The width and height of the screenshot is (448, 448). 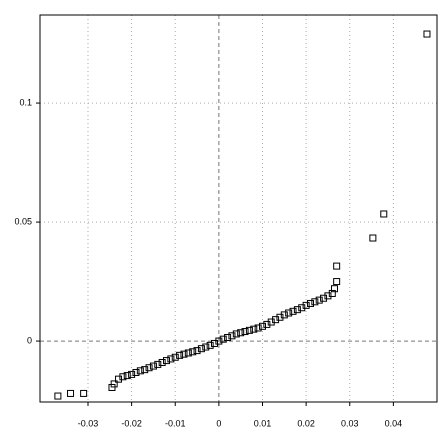 I want to click on x-tick-label: 0.04, so click(x=394, y=423).